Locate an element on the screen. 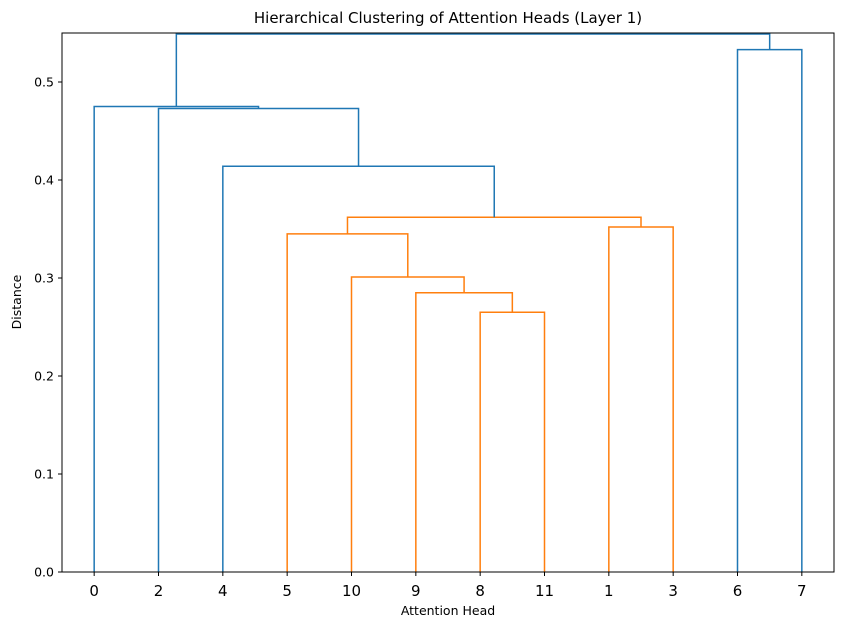 The width and height of the screenshot is (846, 628). x-tick-label: 3 is located at coordinates (673, 591).